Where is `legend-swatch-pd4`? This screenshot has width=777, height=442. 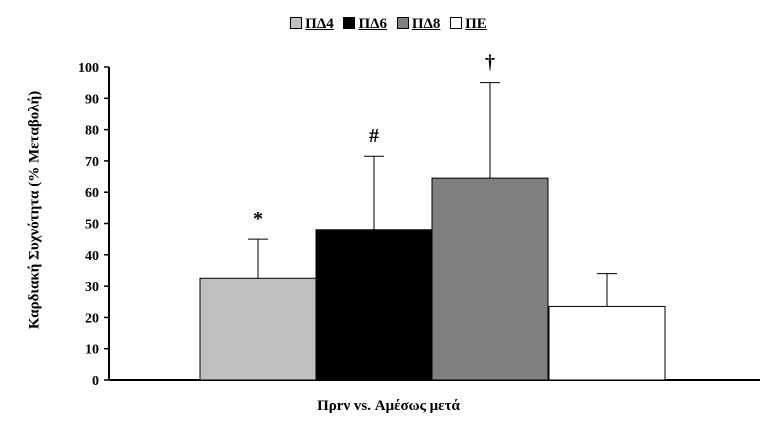
legend-swatch-pd4 is located at coordinates (296, 23).